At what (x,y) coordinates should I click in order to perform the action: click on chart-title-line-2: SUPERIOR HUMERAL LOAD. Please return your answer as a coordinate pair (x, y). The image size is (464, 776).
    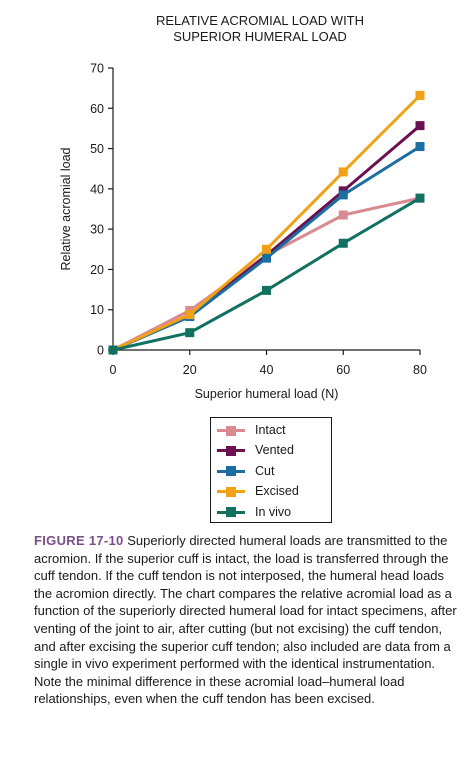
    Looking at the image, I should click on (260, 36).